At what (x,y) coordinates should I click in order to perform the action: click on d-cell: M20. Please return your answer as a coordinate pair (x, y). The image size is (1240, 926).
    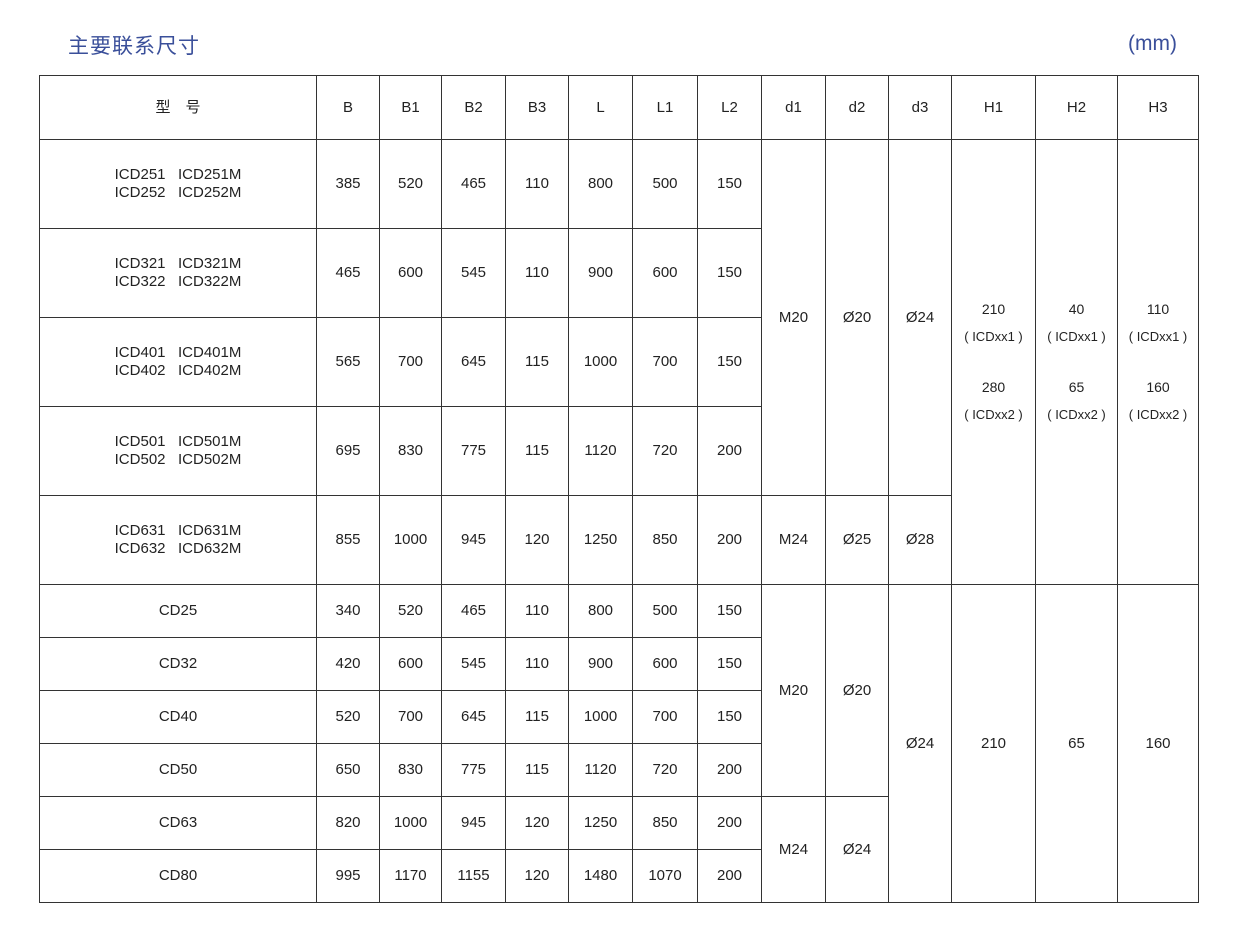
    Looking at the image, I should click on (793, 317).